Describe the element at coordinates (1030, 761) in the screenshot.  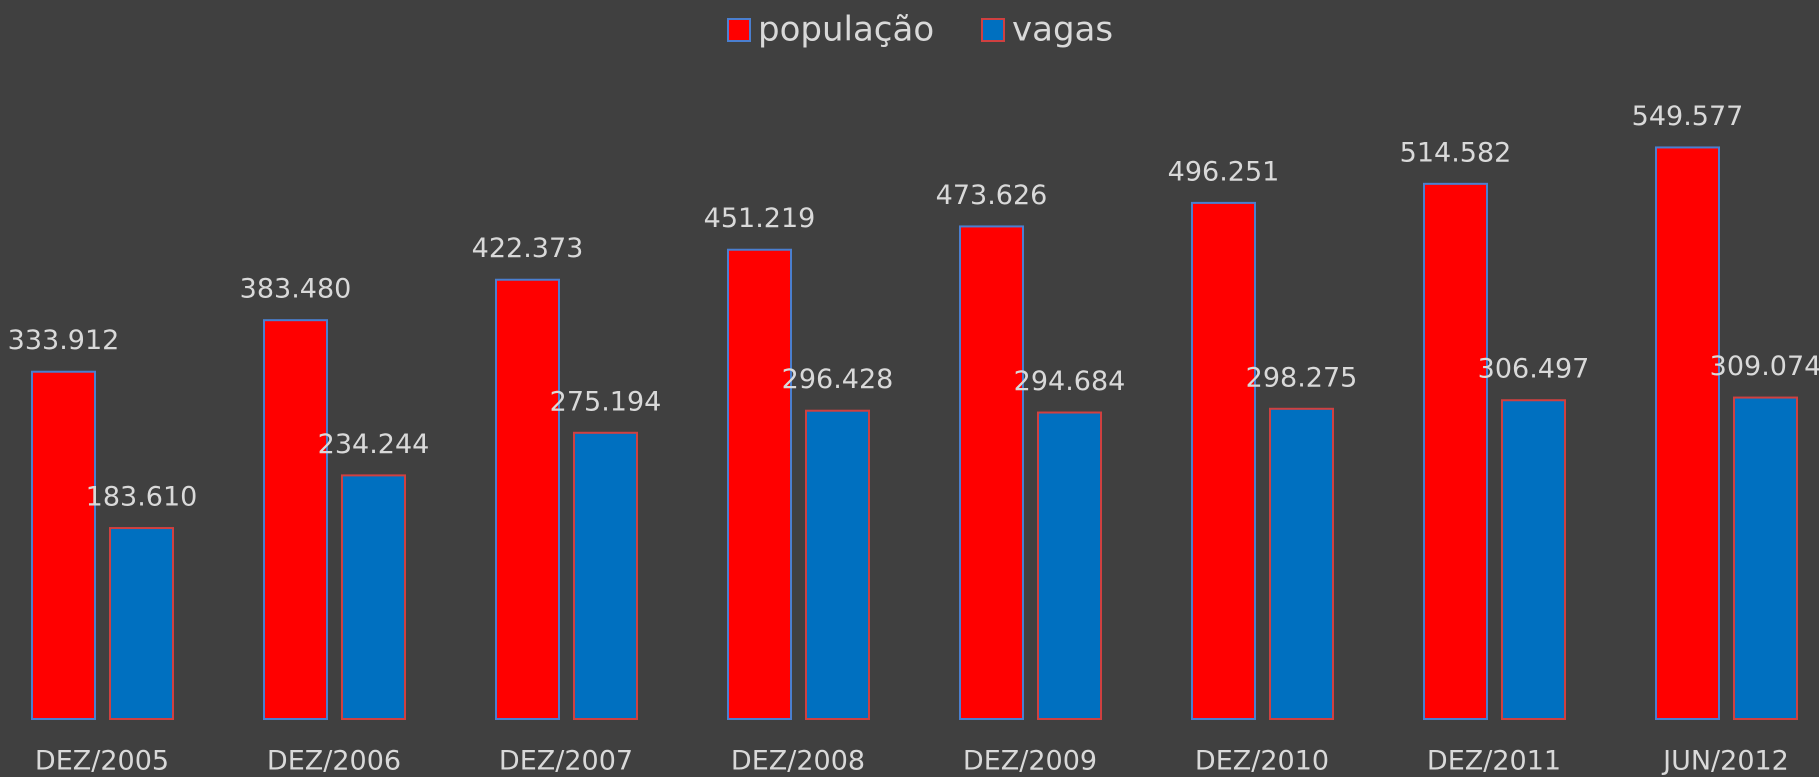
I see `x-tick-label: DEZ/2009` at that location.